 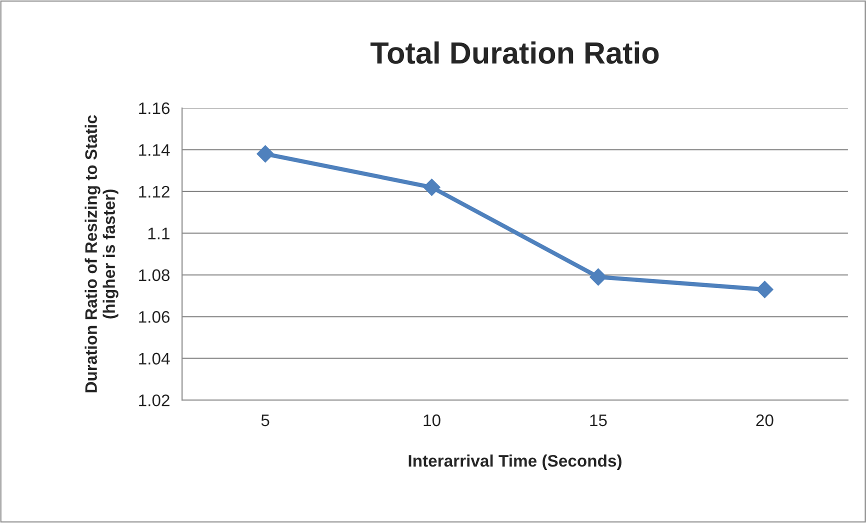 What do you see at coordinates (154, 150) in the screenshot?
I see `y-tick-label: 1.14` at bounding box center [154, 150].